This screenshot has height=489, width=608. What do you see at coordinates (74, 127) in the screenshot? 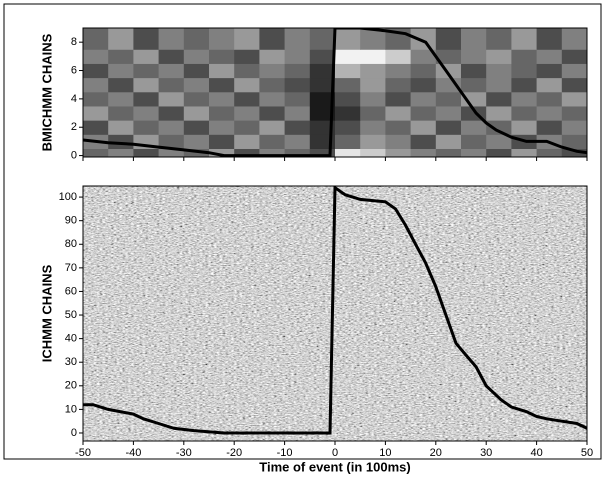
I see `y-tick-label: 2` at bounding box center [74, 127].